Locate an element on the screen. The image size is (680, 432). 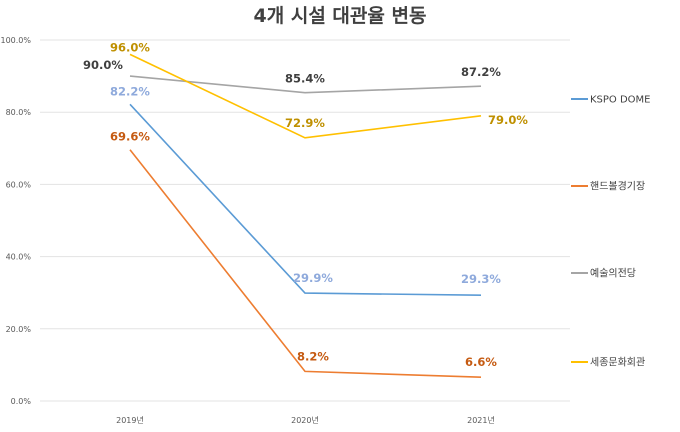
y-tick-label: 80.0% is located at coordinates (19, 112).